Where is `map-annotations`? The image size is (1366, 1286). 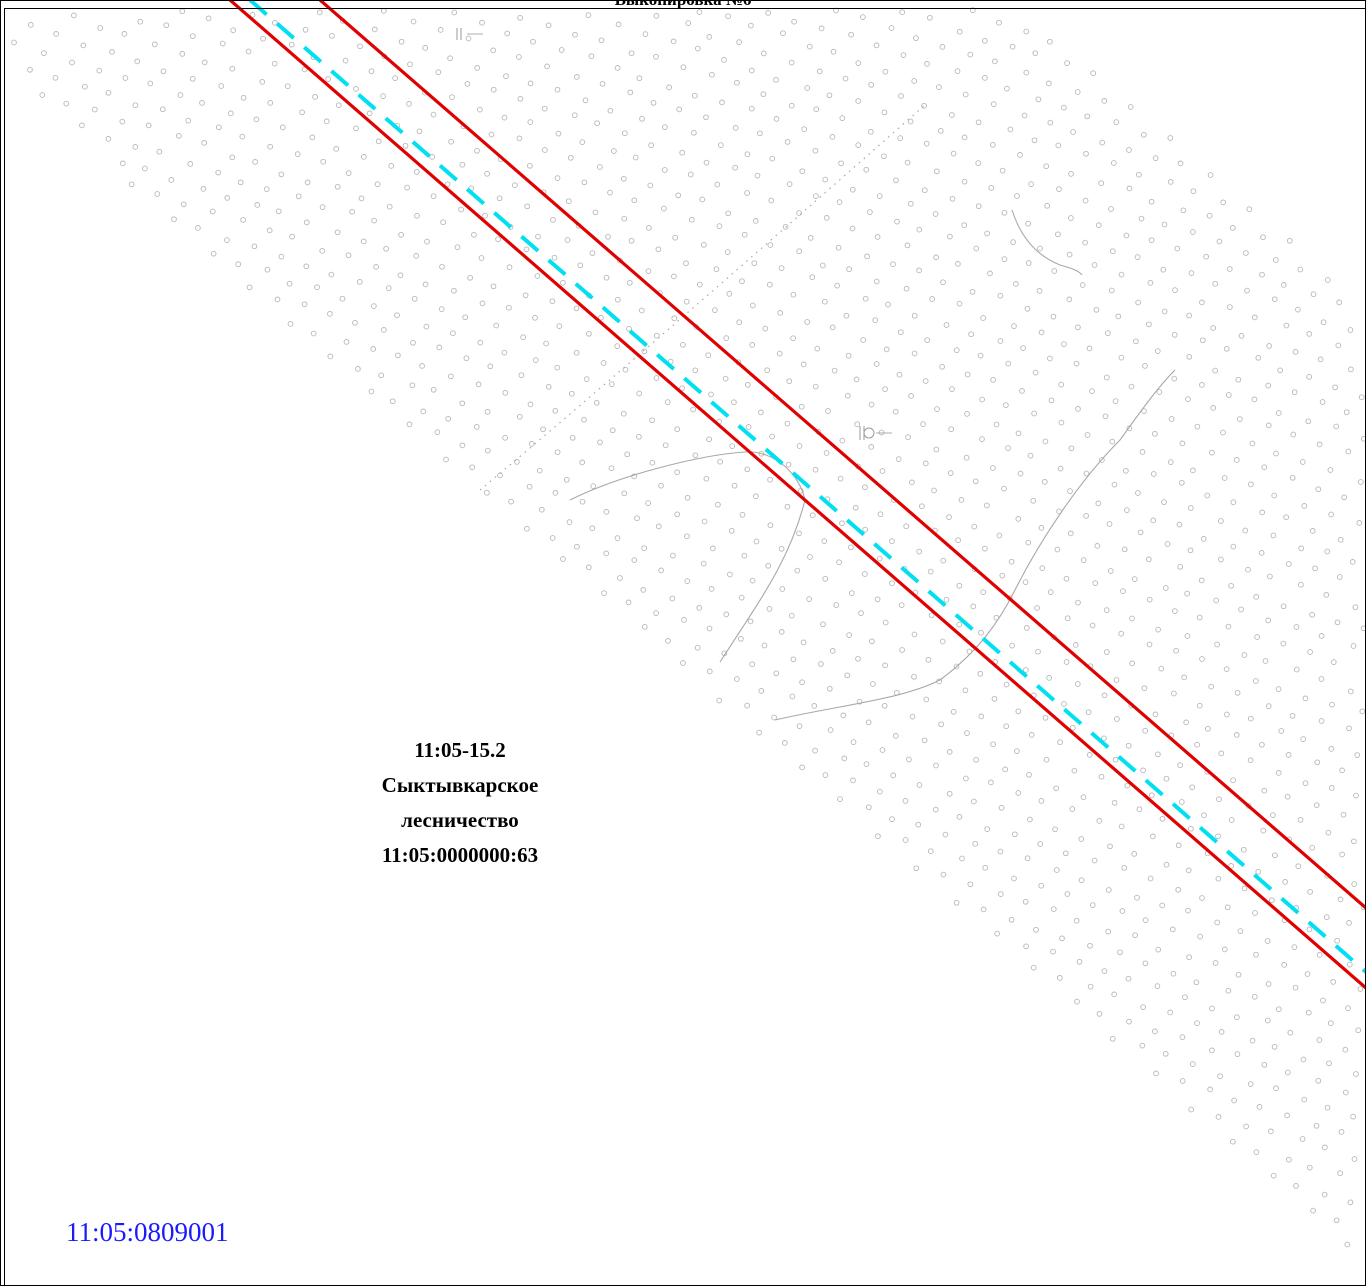
map-annotations is located at coordinates (674, 234).